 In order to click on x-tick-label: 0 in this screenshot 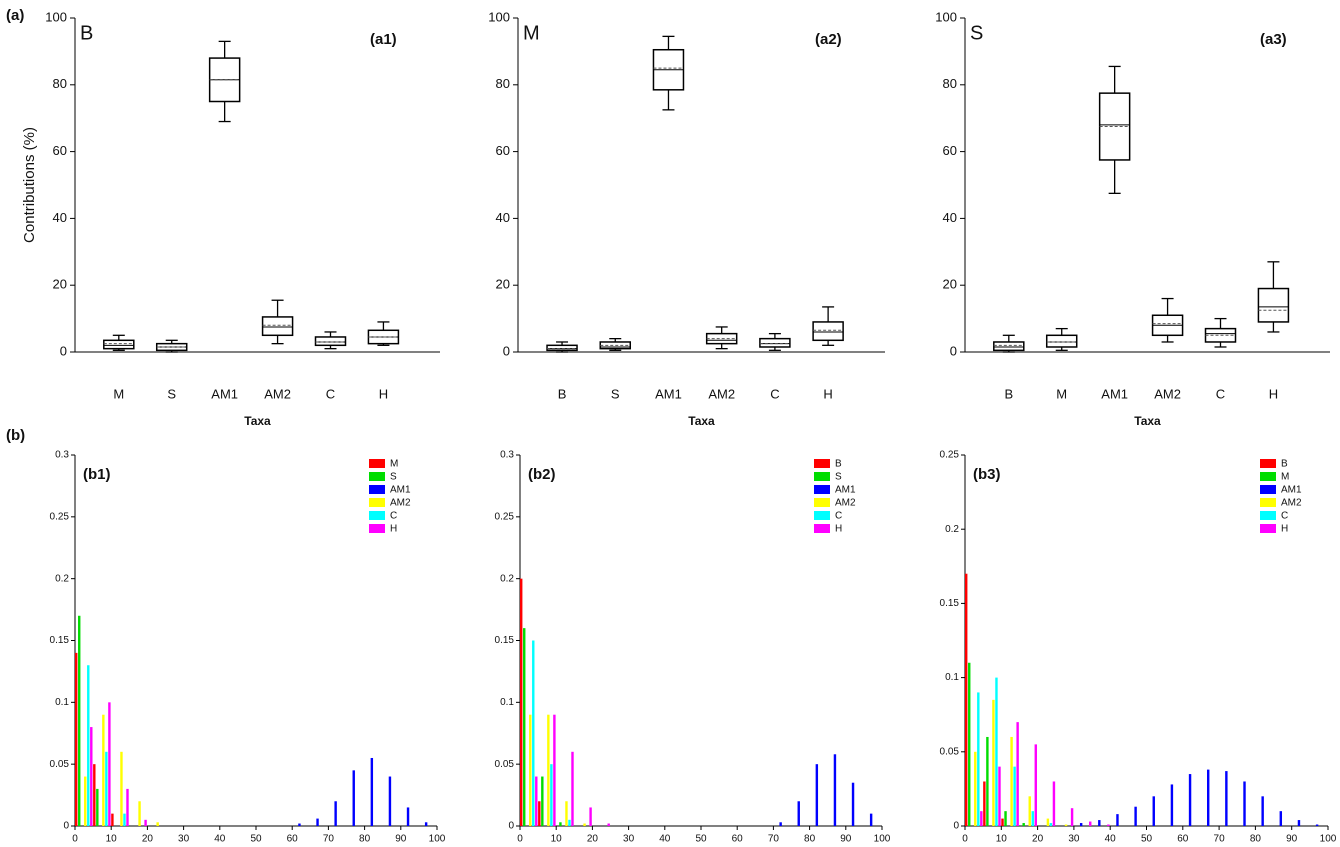, I will do `click(965, 839)`.